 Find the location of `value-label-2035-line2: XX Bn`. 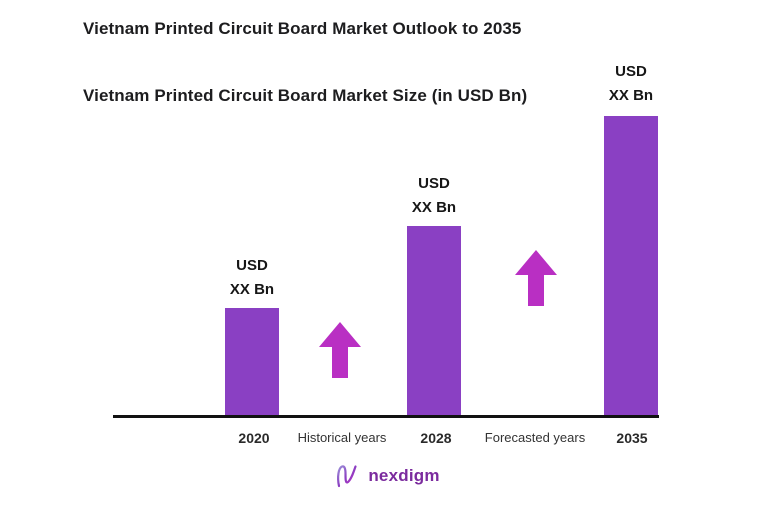

value-label-2035-line2: XX Bn is located at coordinates (631, 95).